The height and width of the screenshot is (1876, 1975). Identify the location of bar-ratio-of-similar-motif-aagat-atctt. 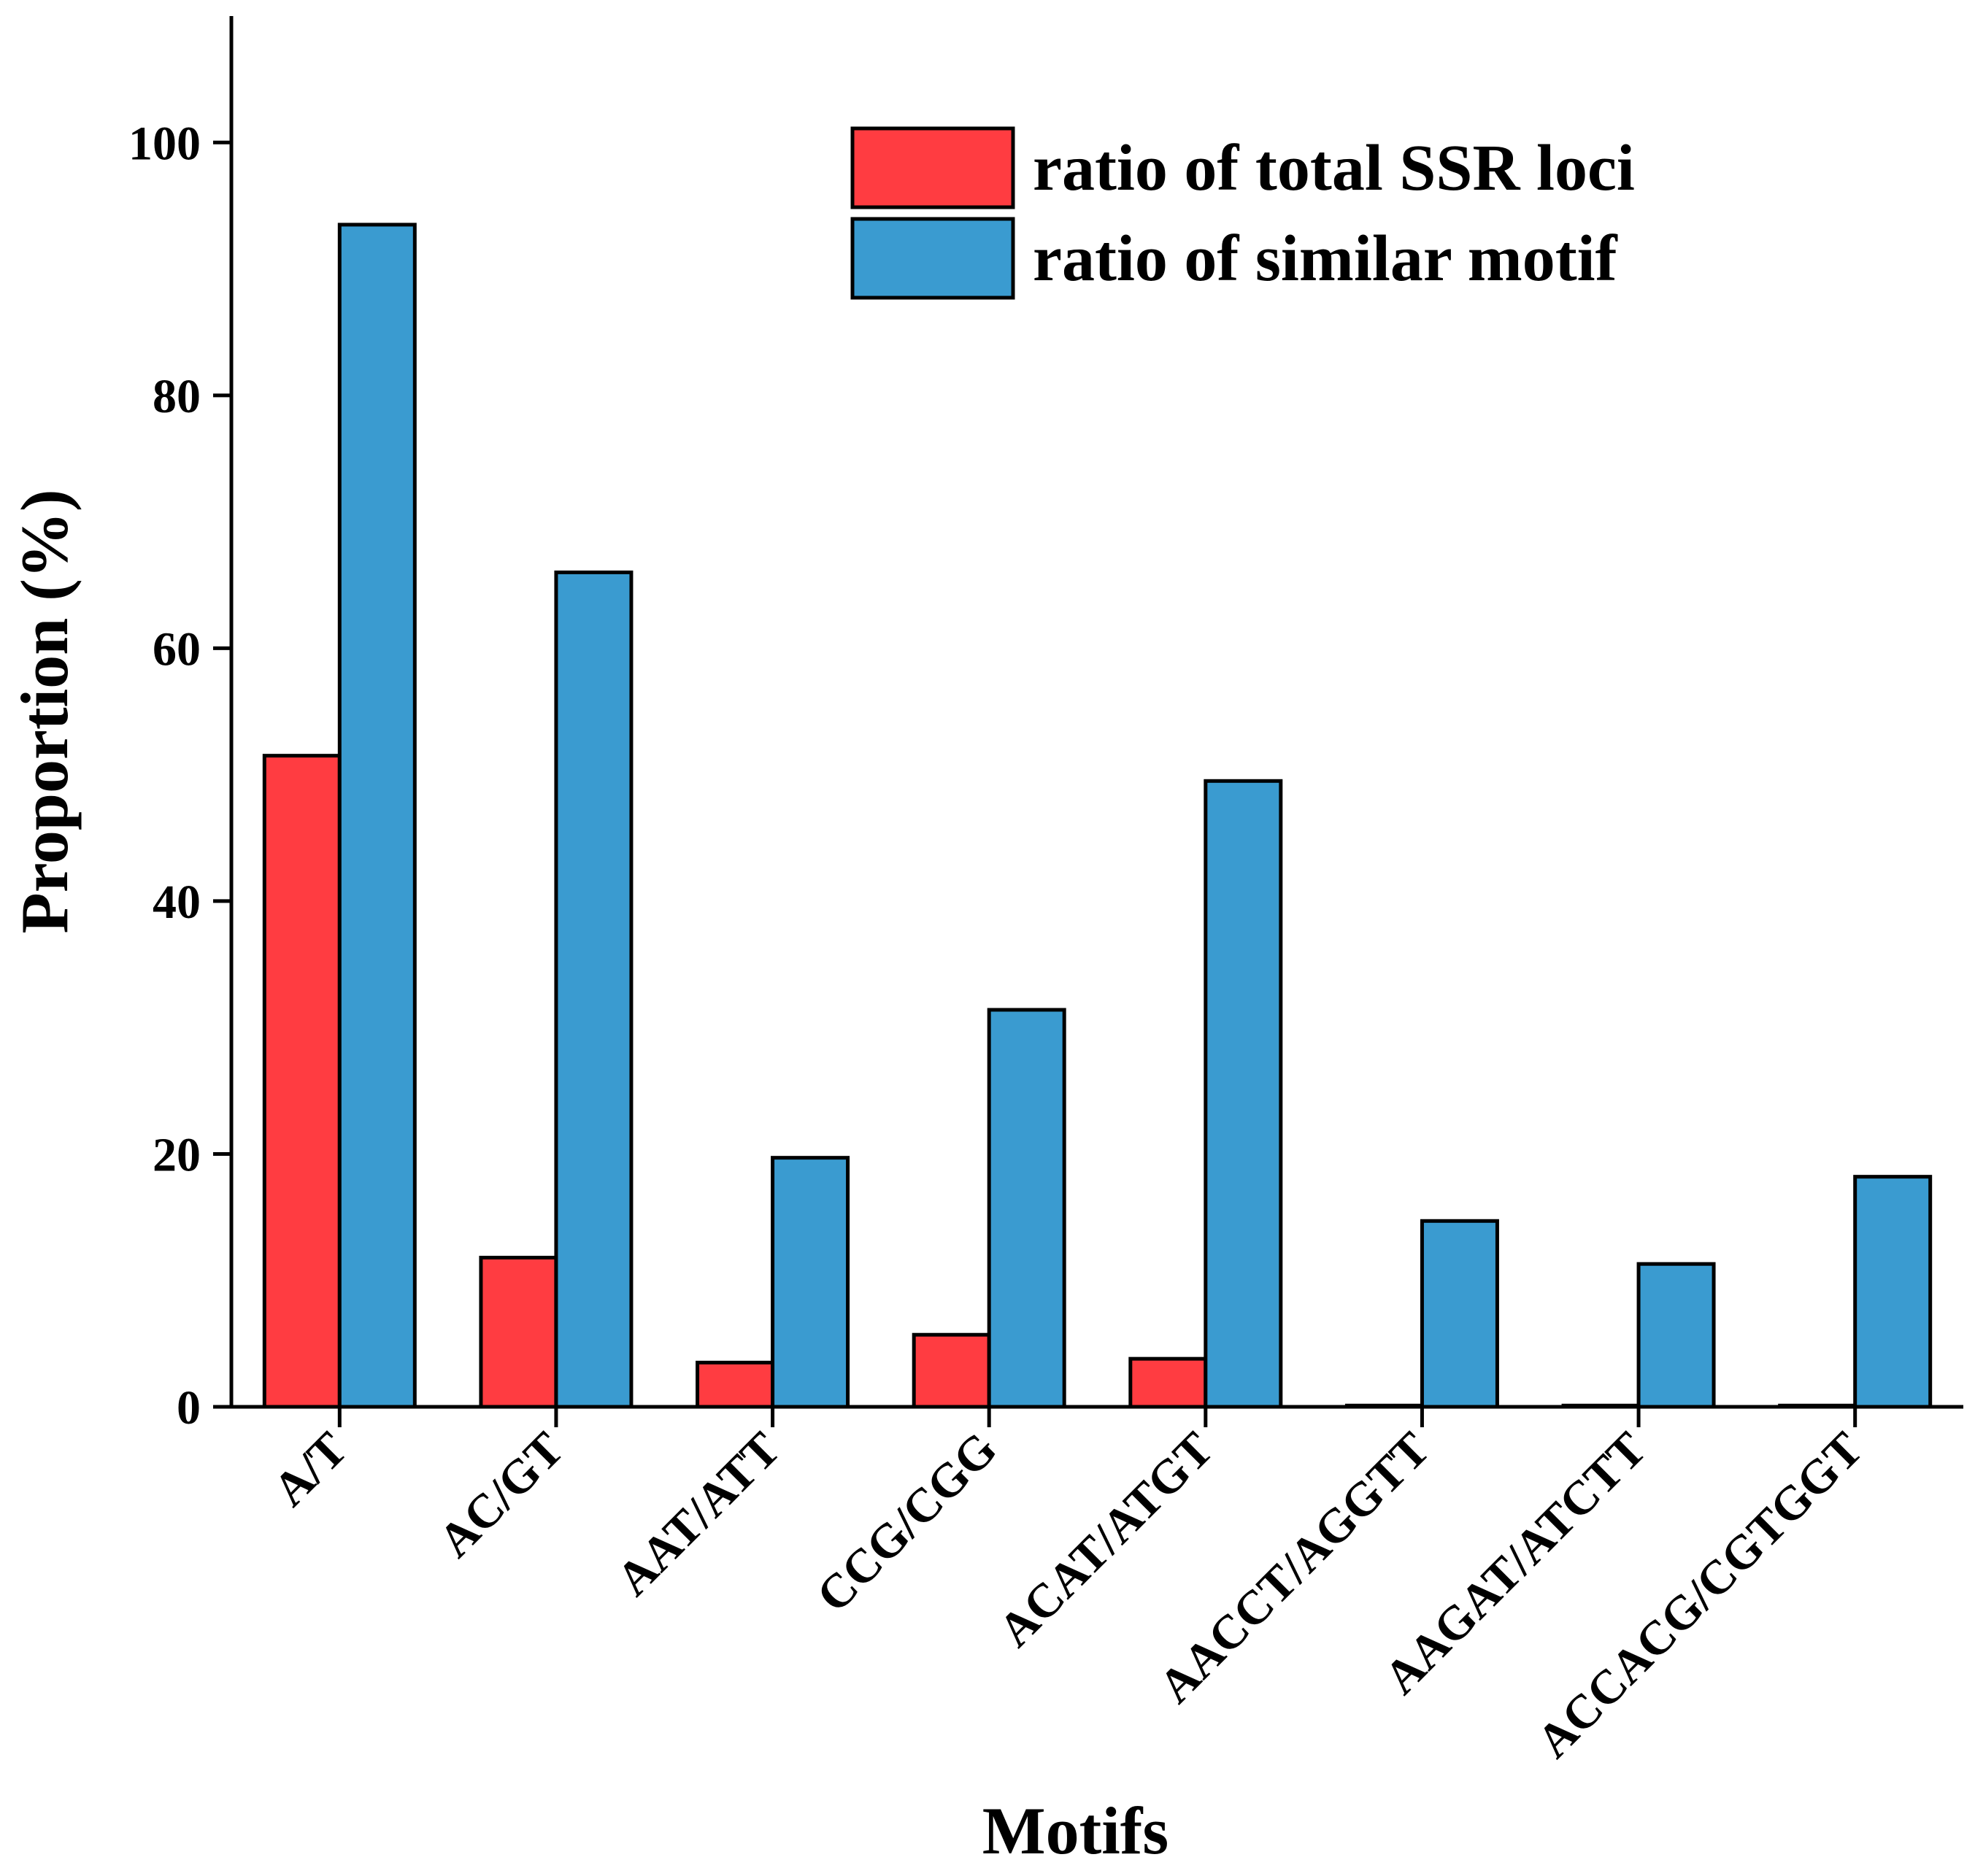
(1676, 1335).